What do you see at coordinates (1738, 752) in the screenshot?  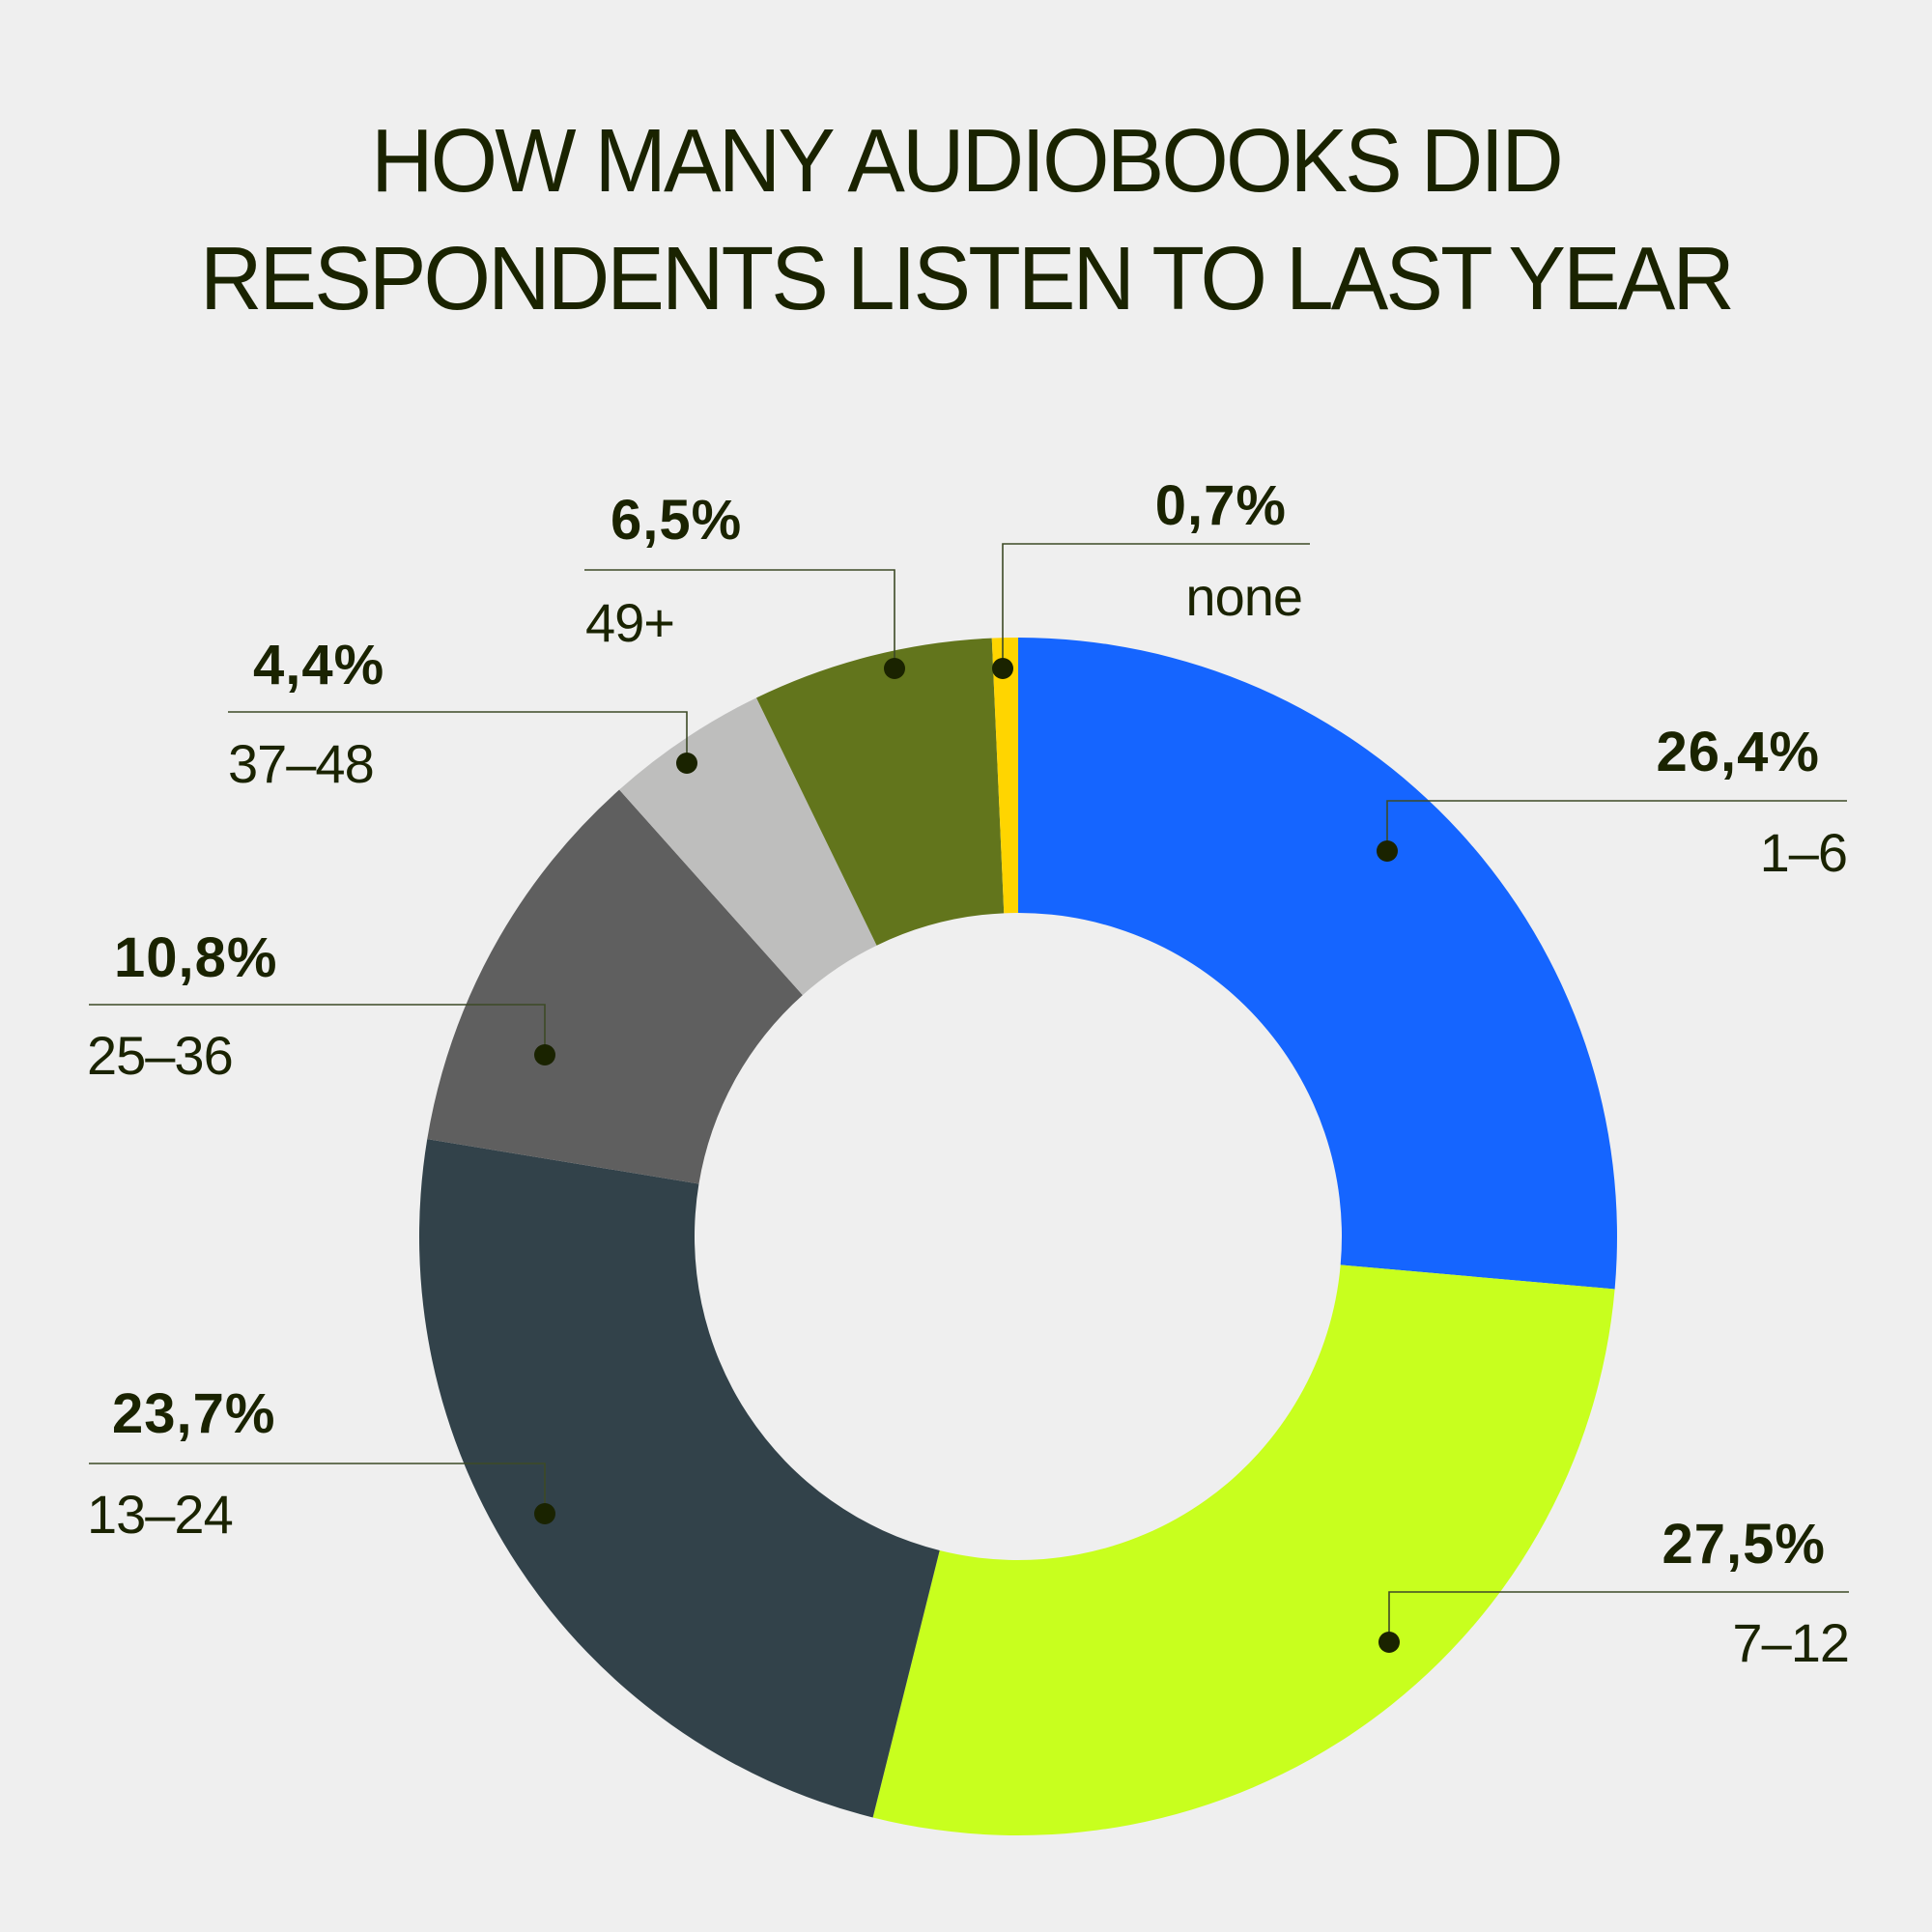 I see `label-1-6-percent: 26,4%` at bounding box center [1738, 752].